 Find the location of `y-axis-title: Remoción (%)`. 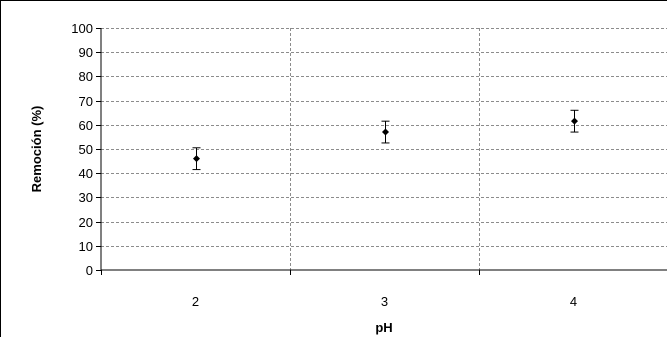

y-axis-title: Remoción (%) is located at coordinates (36, 149).